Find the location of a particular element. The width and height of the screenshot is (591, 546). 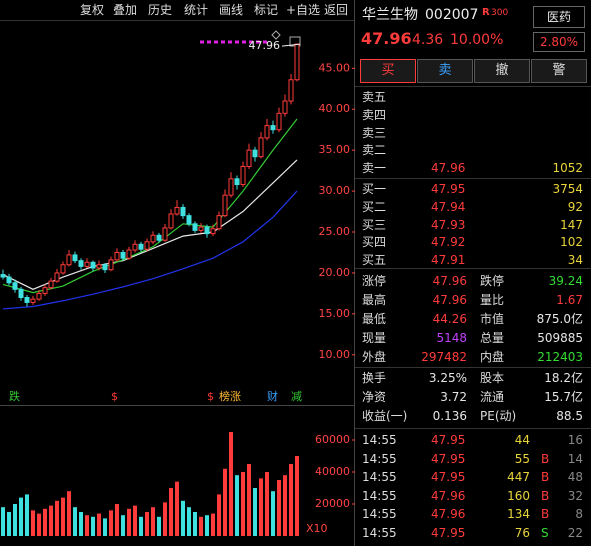

stat-value: 5148 is located at coordinates (451, 338).